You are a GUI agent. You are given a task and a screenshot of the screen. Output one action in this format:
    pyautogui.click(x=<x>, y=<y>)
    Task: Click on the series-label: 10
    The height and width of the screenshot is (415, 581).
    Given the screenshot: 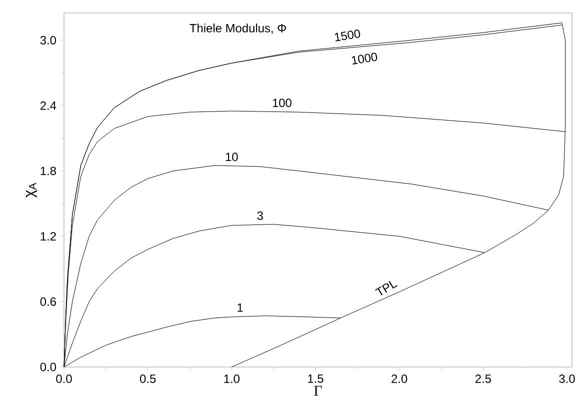 What is the action you would take?
    pyautogui.click(x=232, y=157)
    